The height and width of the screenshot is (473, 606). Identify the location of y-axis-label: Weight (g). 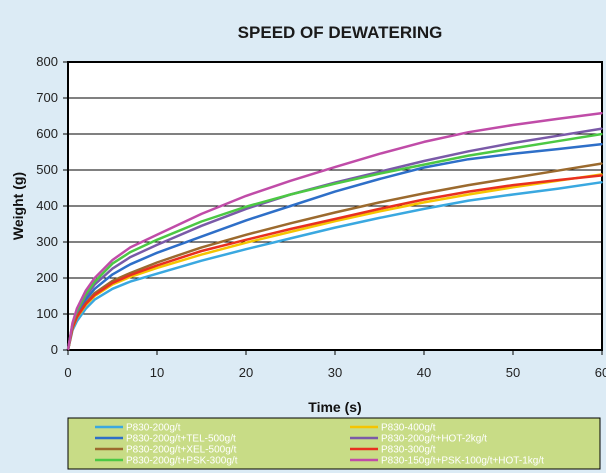
(18, 206).